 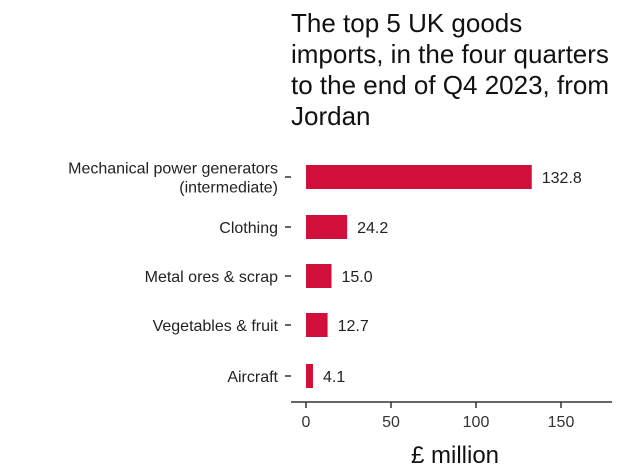 What do you see at coordinates (391, 422) in the screenshot?
I see `x-tick-label: 50` at bounding box center [391, 422].